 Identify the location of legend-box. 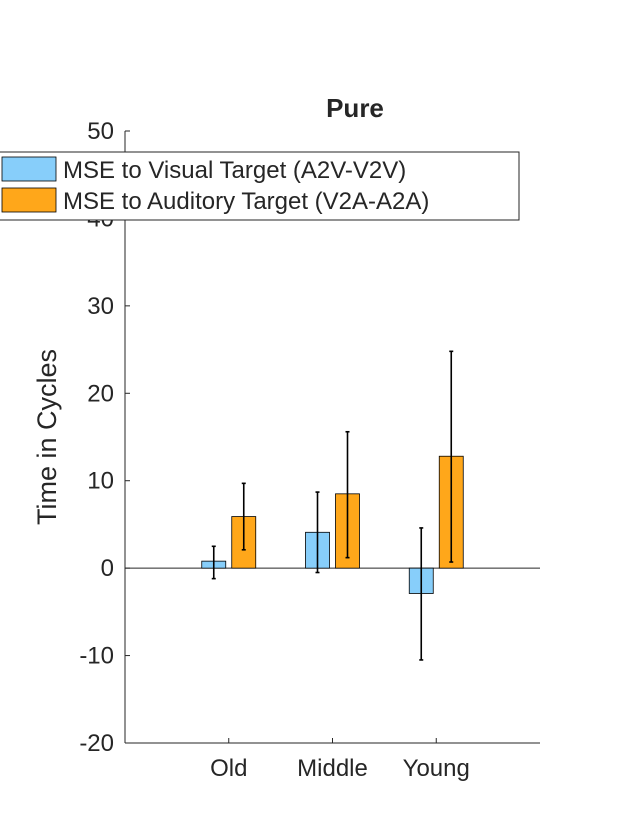
(260, 186).